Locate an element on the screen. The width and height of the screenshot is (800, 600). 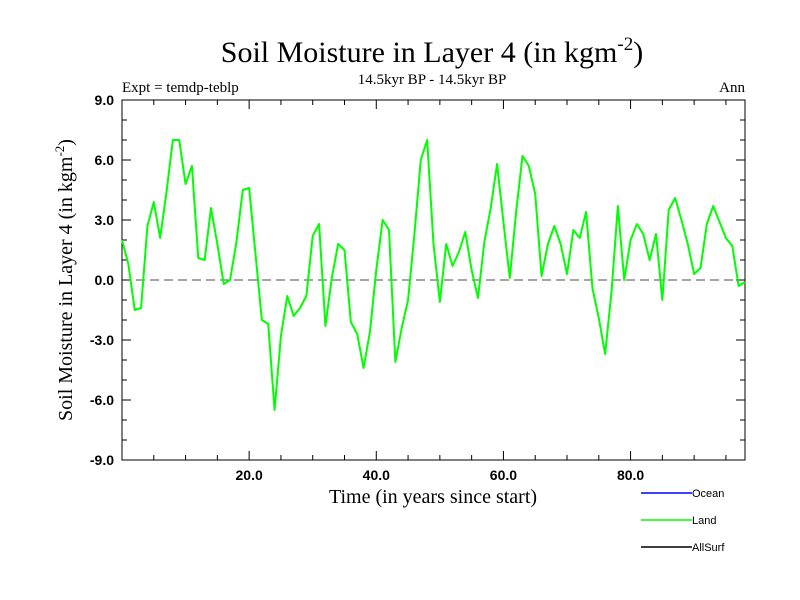
chart-title-main: Soil Moisture in Layer 4 (in kgm is located at coordinates (419, 52).